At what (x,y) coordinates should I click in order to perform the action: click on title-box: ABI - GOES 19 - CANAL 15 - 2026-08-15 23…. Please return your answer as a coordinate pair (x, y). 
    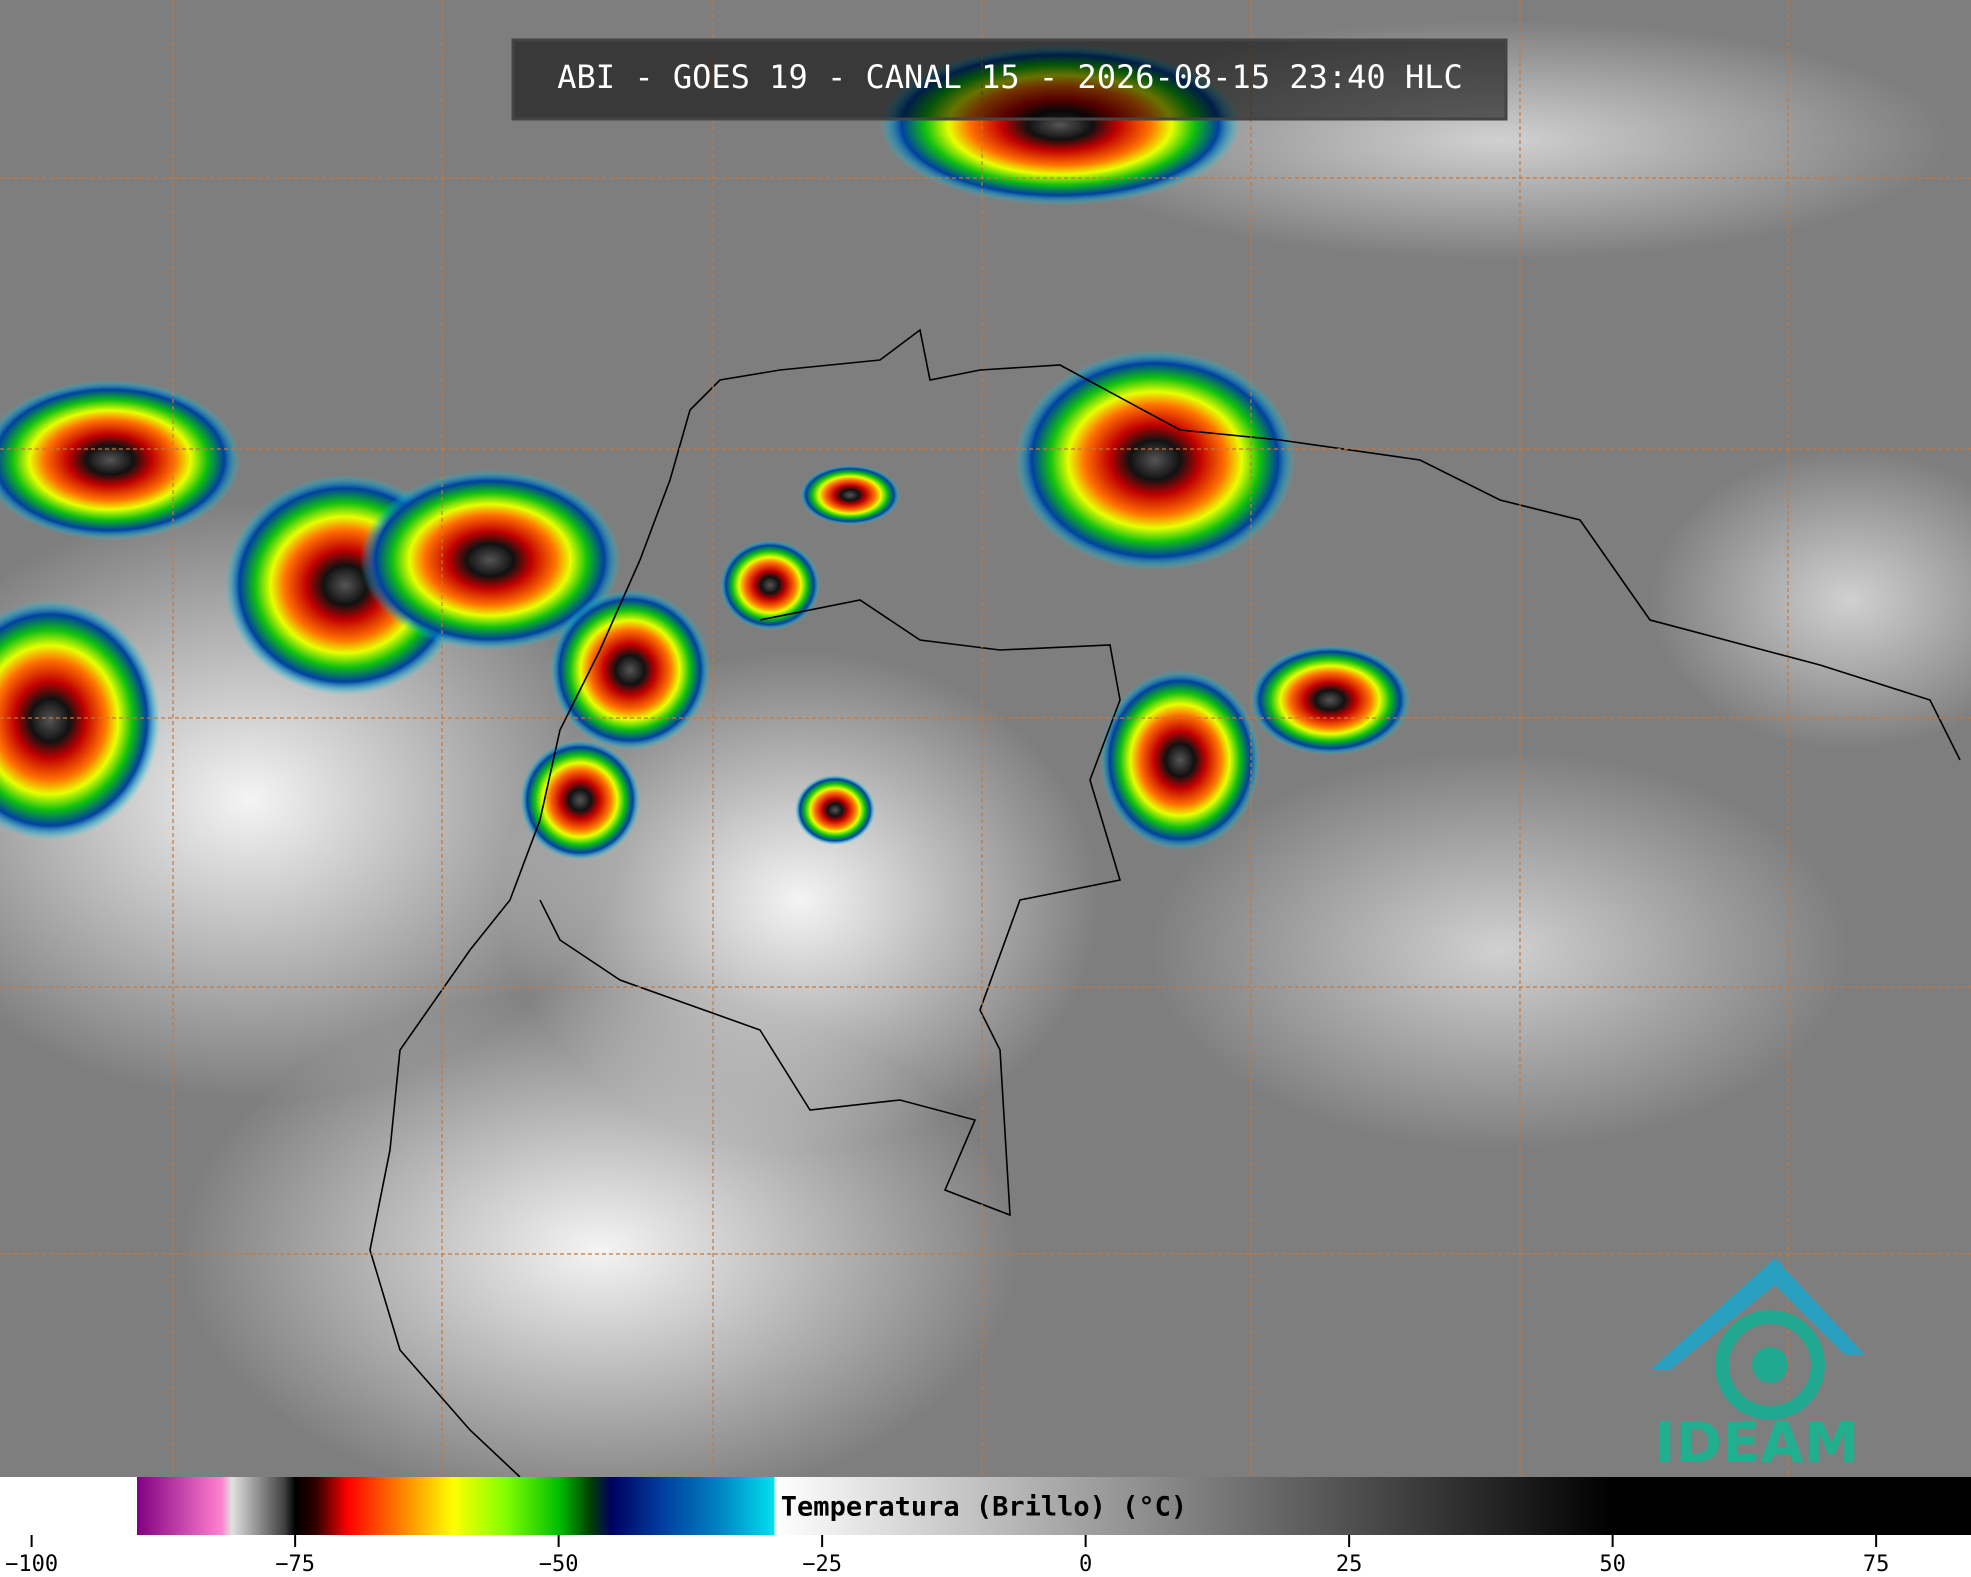
    Looking at the image, I should click on (1009, 79).